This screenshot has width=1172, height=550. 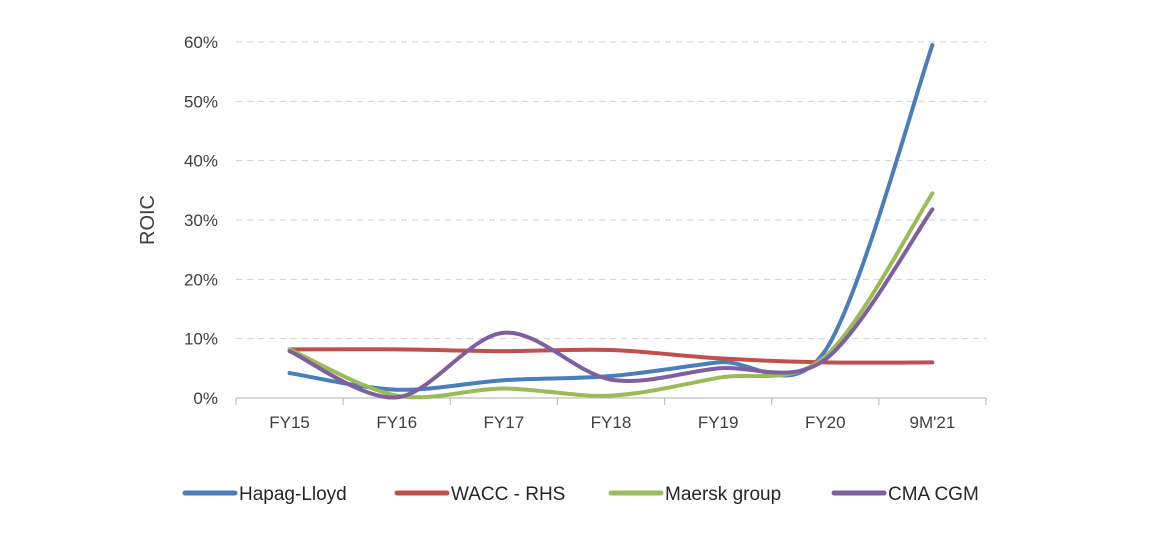 What do you see at coordinates (201, 101) in the screenshot?
I see `y-tick-label: 50%` at bounding box center [201, 101].